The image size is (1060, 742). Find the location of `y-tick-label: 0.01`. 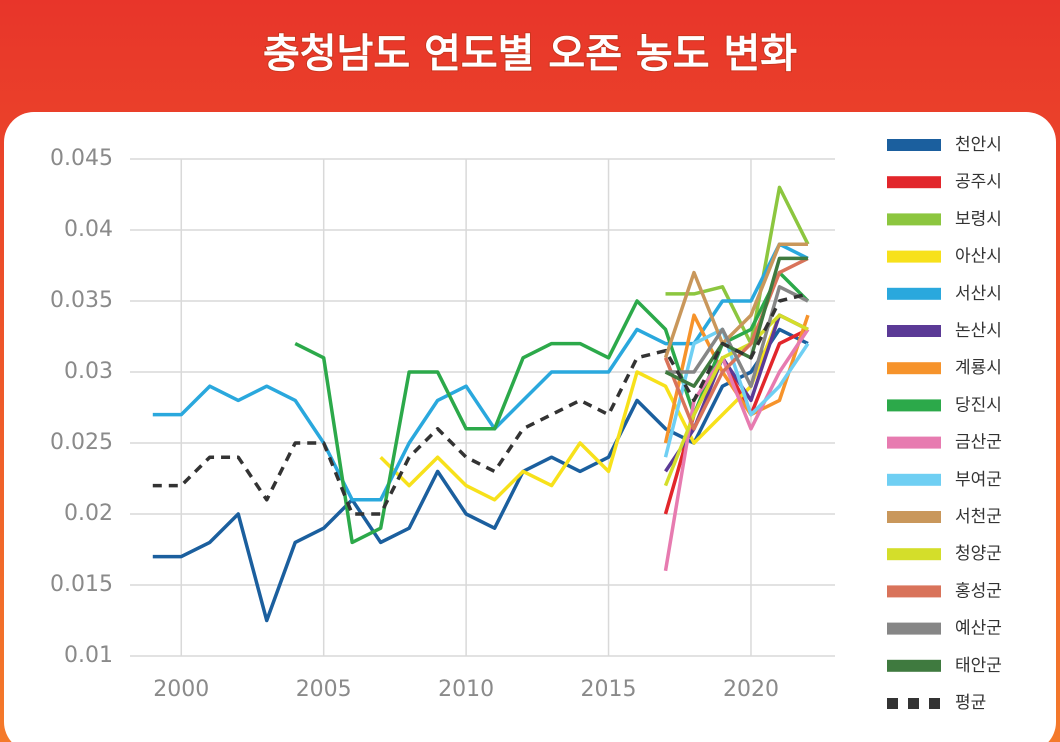

y-tick-label: 0.01 is located at coordinates (88, 655).